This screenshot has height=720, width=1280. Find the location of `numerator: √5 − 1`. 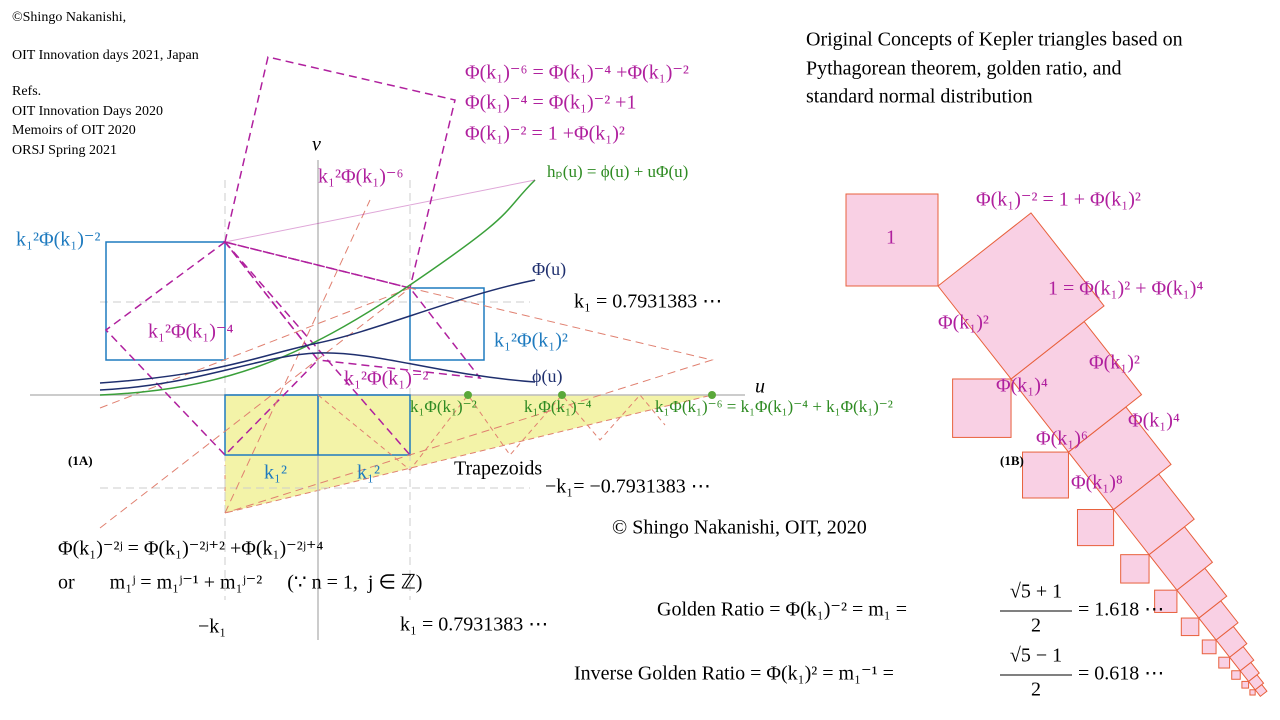

numerator: √5 − 1 is located at coordinates (1036, 656).